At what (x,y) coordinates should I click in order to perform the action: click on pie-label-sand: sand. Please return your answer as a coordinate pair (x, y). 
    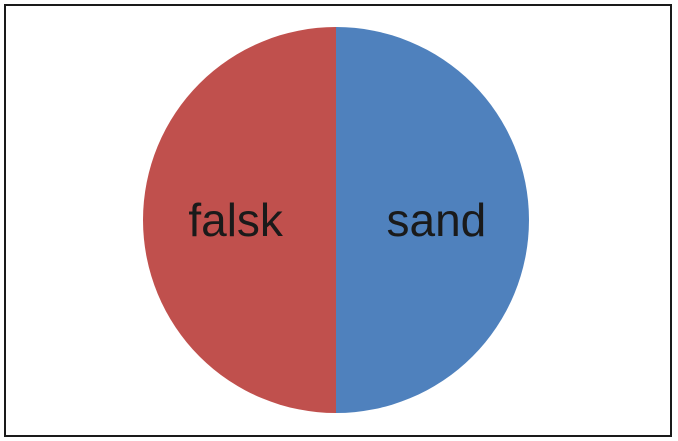
    Looking at the image, I should click on (436, 220).